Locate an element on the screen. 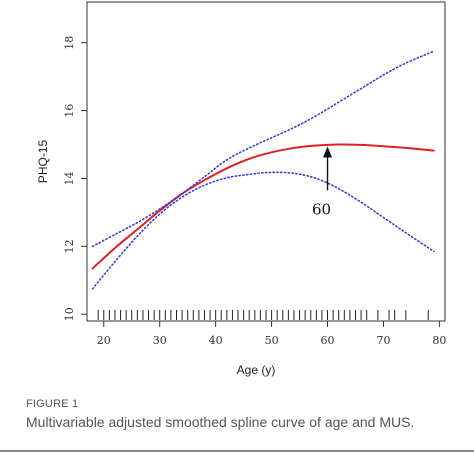  x-axis-title: Age (y) is located at coordinates (256, 370).